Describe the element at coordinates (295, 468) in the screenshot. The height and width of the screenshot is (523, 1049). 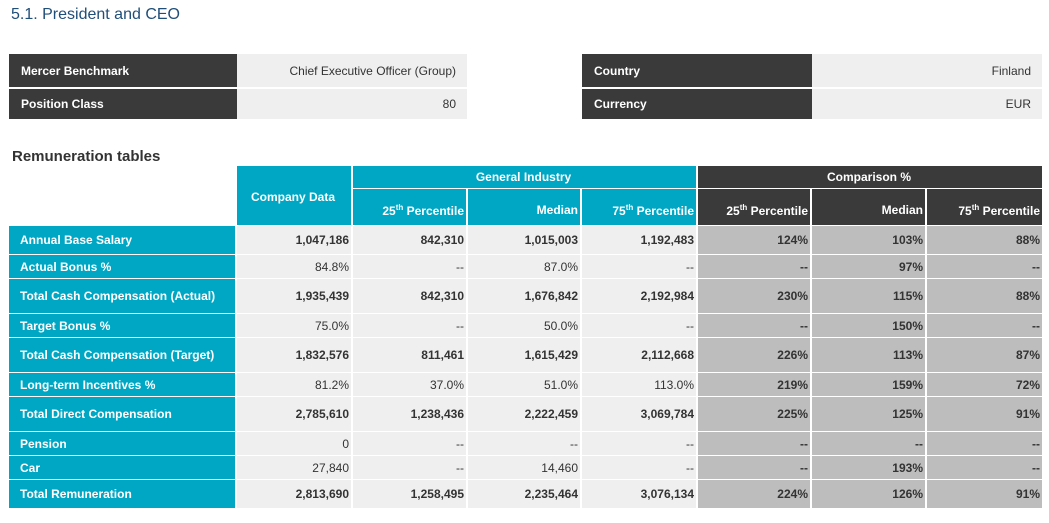
I see `company-data-cell: 27,840` at that location.